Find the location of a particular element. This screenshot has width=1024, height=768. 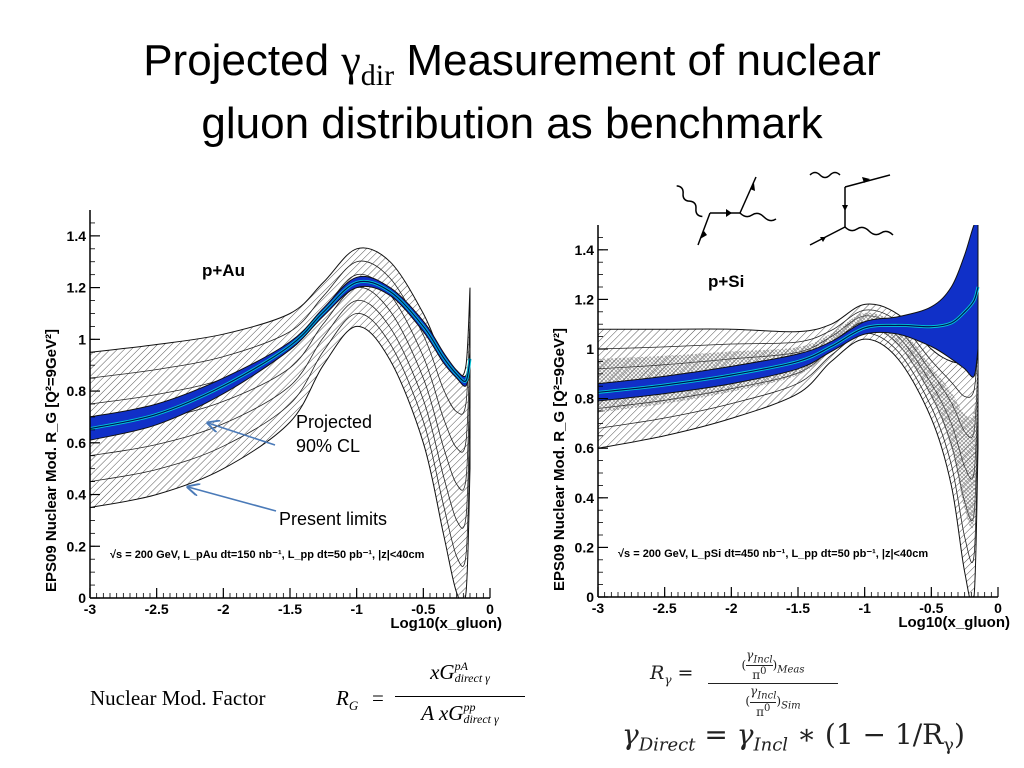

title-line-2: gluon distribution as benchmark is located at coordinates (512, 123).